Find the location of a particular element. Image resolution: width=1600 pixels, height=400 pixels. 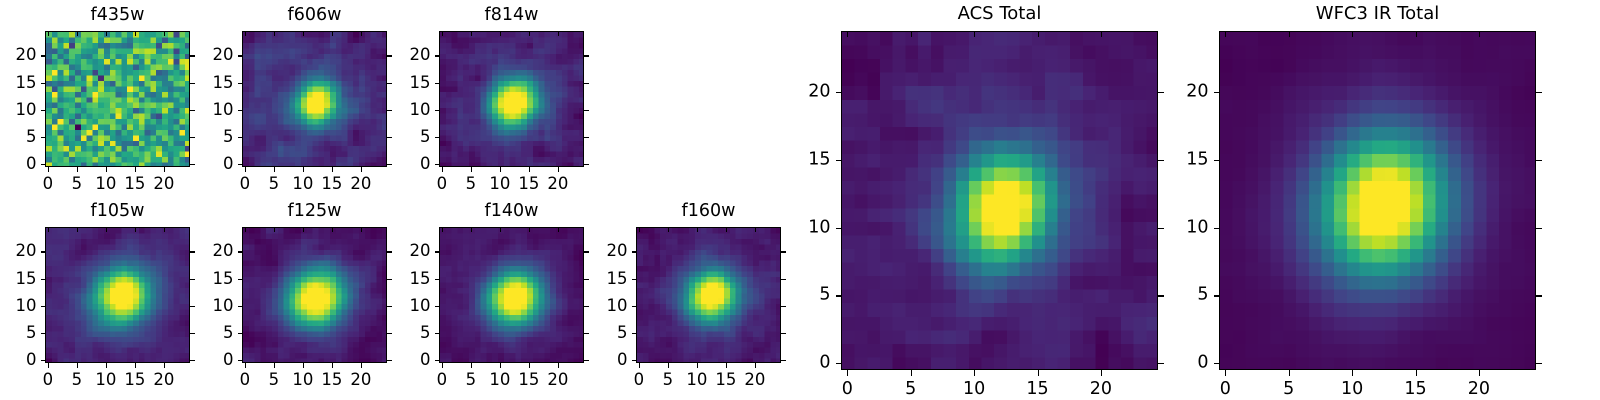

y-tick-label: 5 is located at coordinates (31, 136).